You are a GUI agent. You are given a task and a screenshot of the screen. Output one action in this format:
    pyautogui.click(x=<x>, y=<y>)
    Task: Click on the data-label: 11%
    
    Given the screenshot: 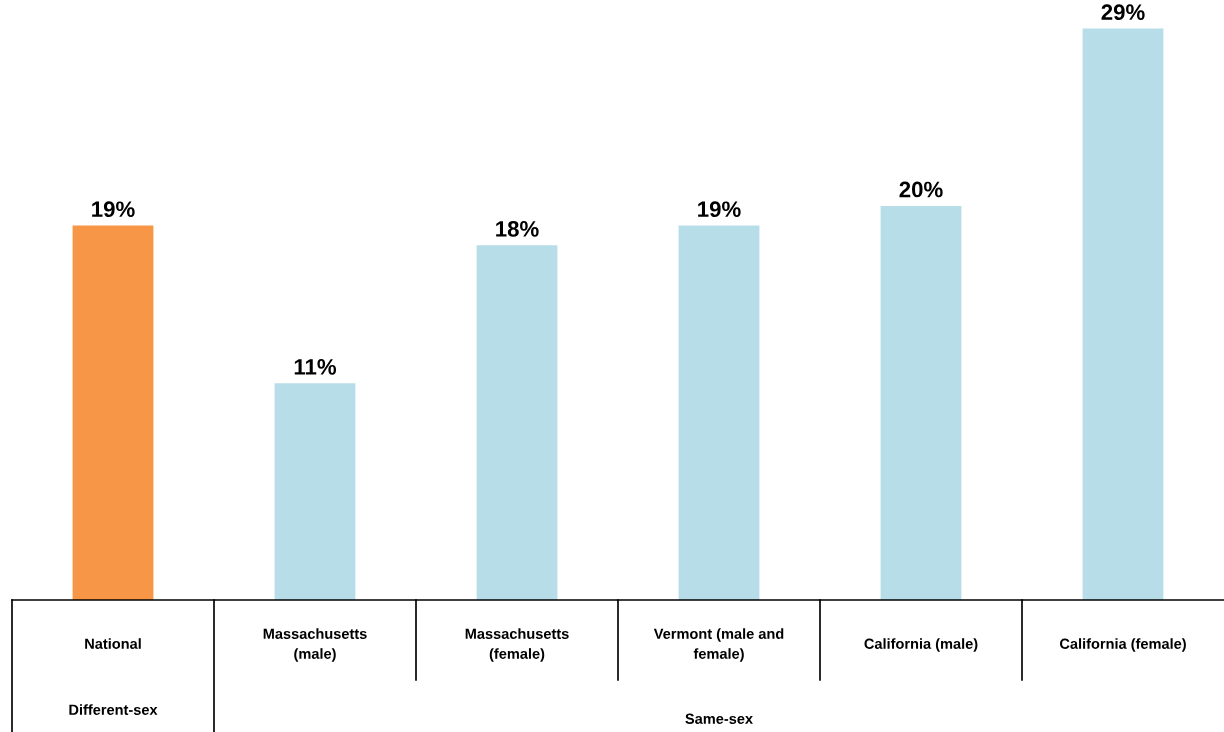 What is the action you would take?
    pyautogui.click(x=315, y=367)
    